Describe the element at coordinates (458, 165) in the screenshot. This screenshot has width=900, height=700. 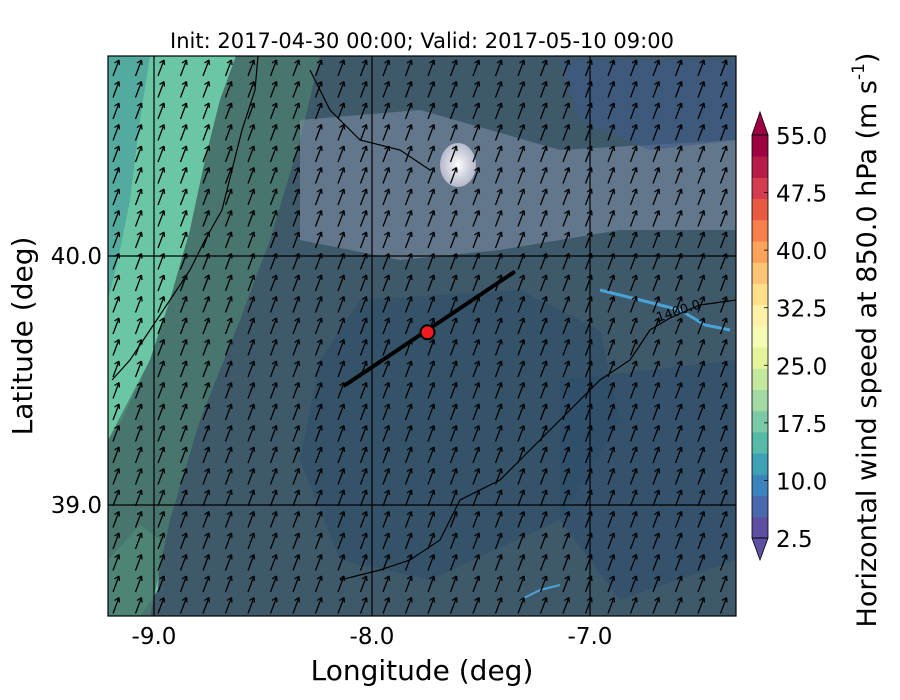
I see `snow-patch` at that location.